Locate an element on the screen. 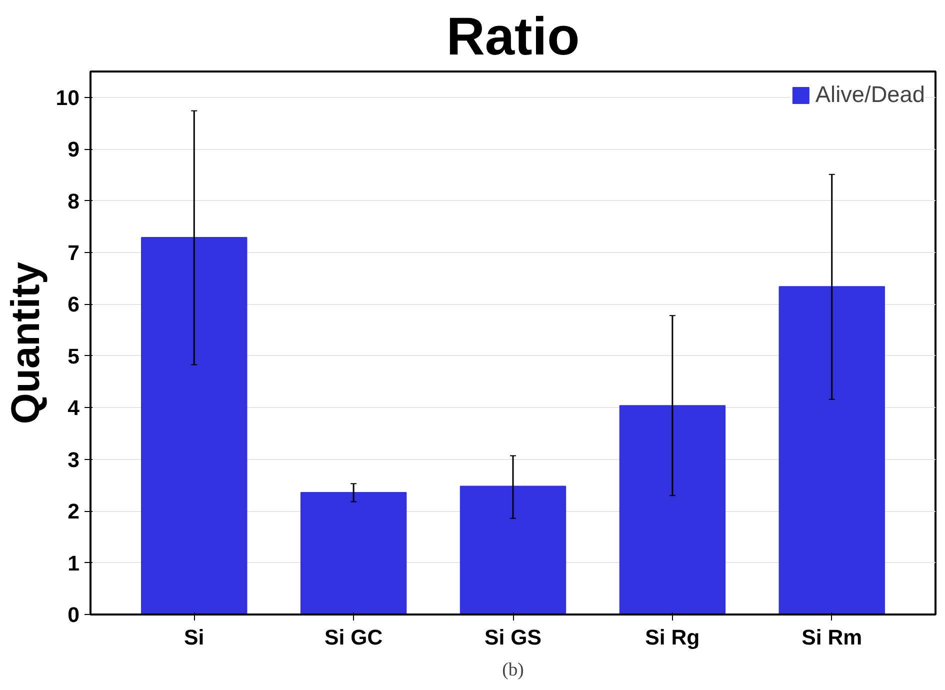 Image resolution: width=945 pixels, height=690 pixels. y-tick-label: 7 is located at coordinates (74, 253).